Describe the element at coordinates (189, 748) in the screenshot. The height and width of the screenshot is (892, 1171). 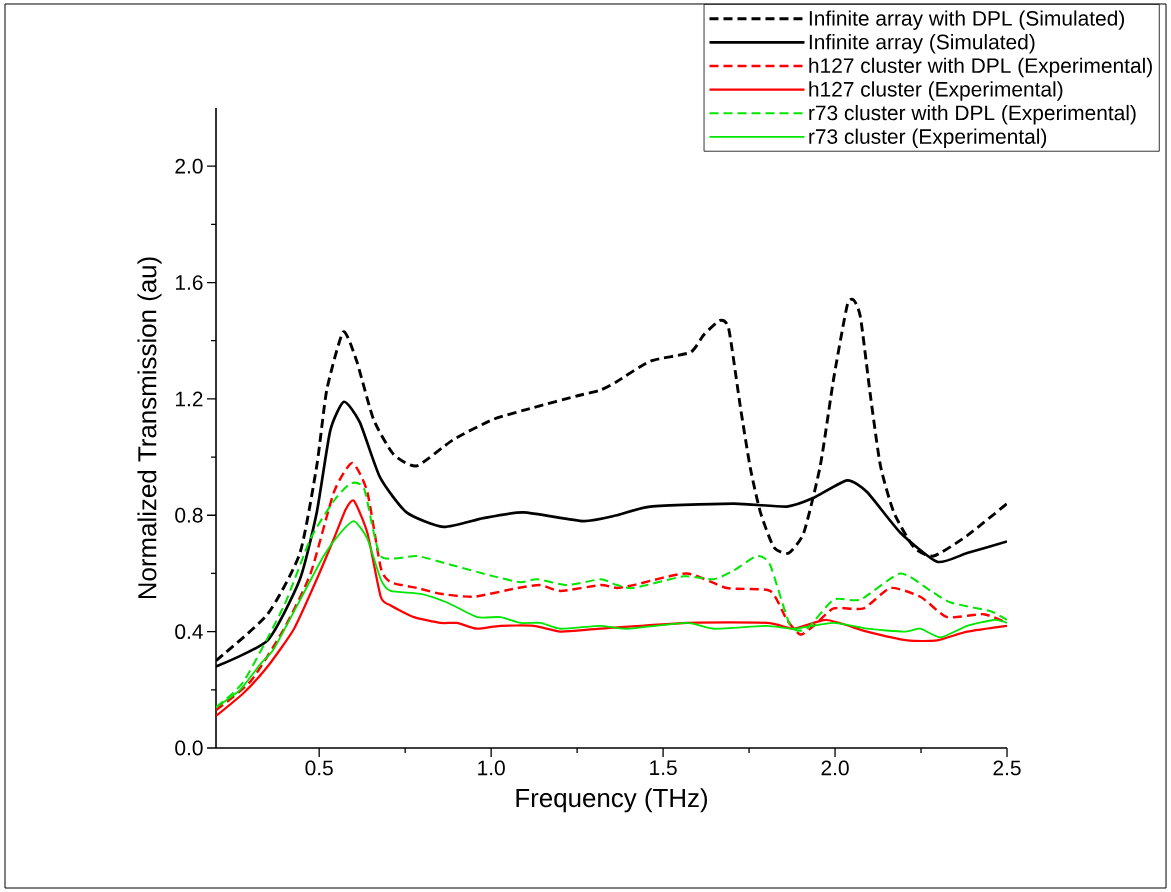
I see `y-tick-label: 0.0` at that location.